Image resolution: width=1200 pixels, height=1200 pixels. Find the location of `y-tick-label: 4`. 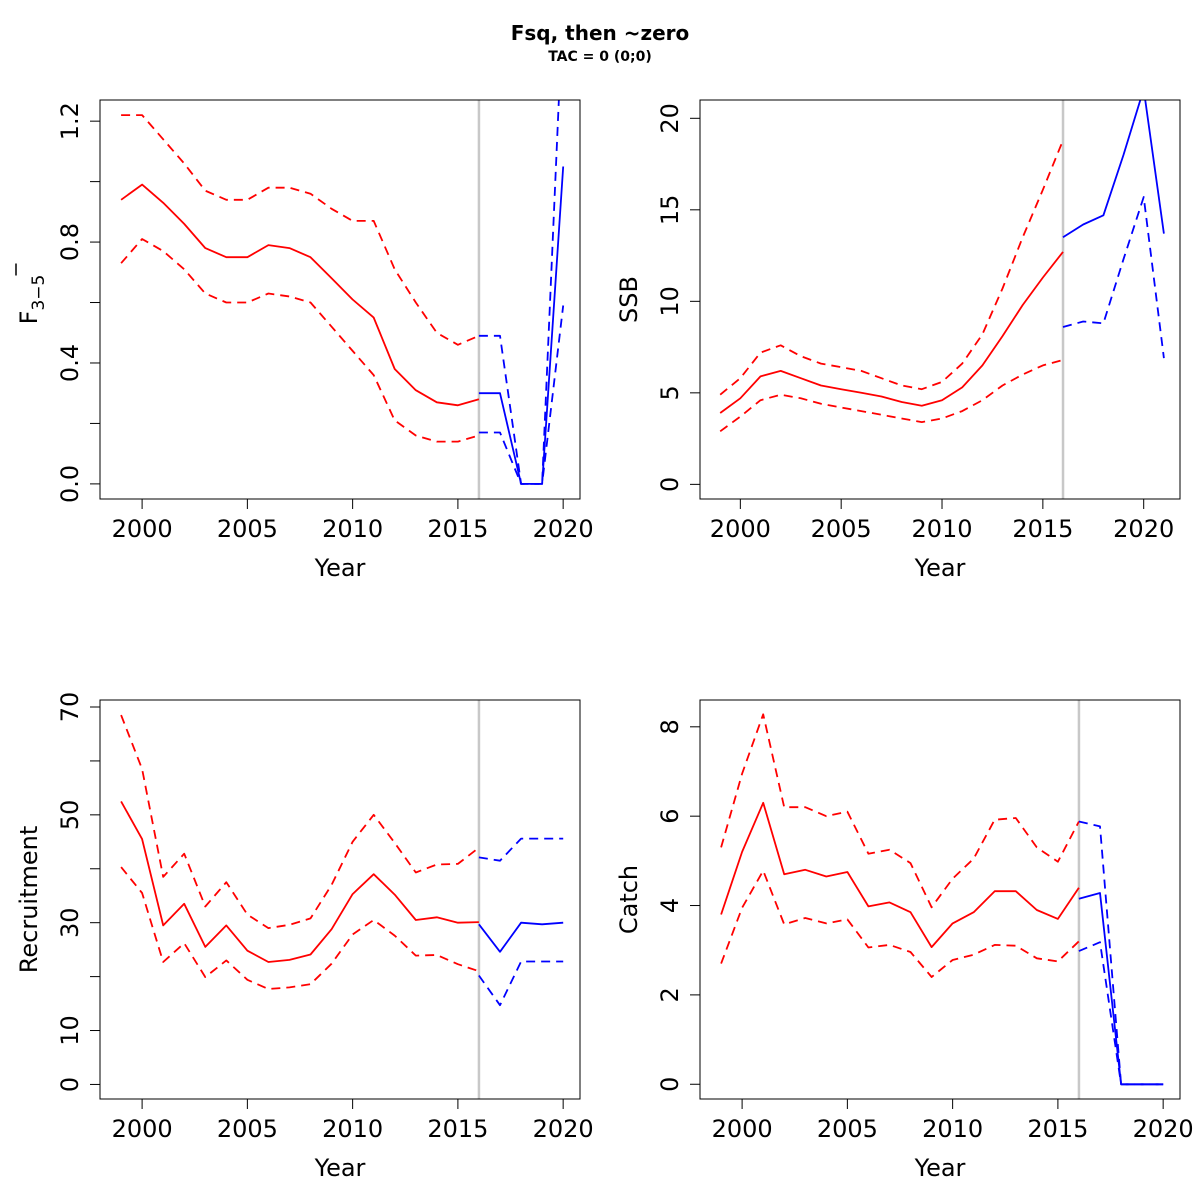

y-tick-label: 4 is located at coordinates (670, 905).